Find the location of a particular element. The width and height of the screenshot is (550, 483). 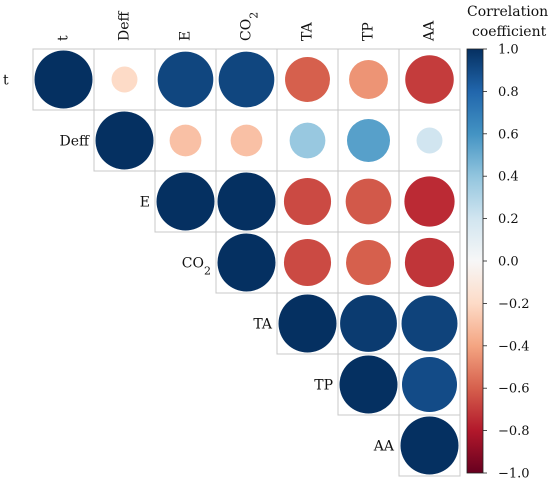

row-label-t: t is located at coordinates (6, 81).